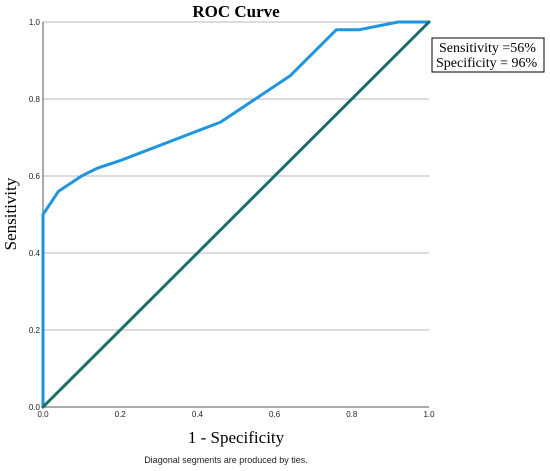  I want to click on x-tick-label: 0.0, so click(43, 414).